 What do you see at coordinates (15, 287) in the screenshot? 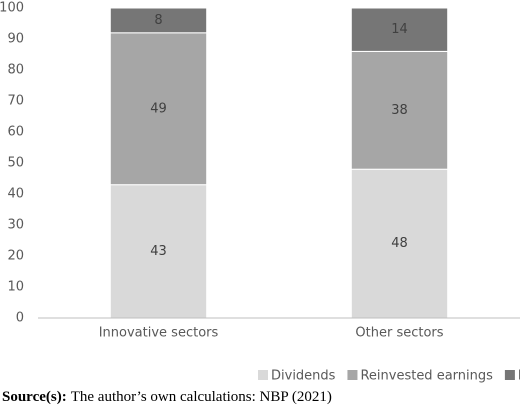
I see `y-tick-label: 10` at bounding box center [15, 287].